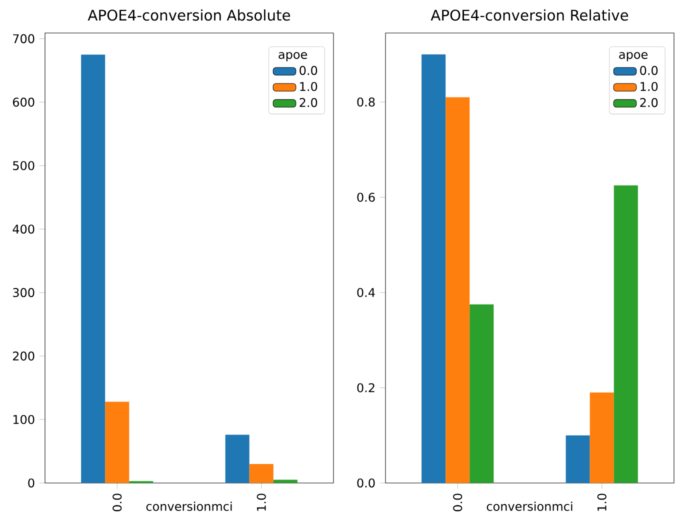 The height and width of the screenshot is (528, 694). Describe the element at coordinates (23, 356) in the screenshot. I see `y-tick-label: 200` at that location.